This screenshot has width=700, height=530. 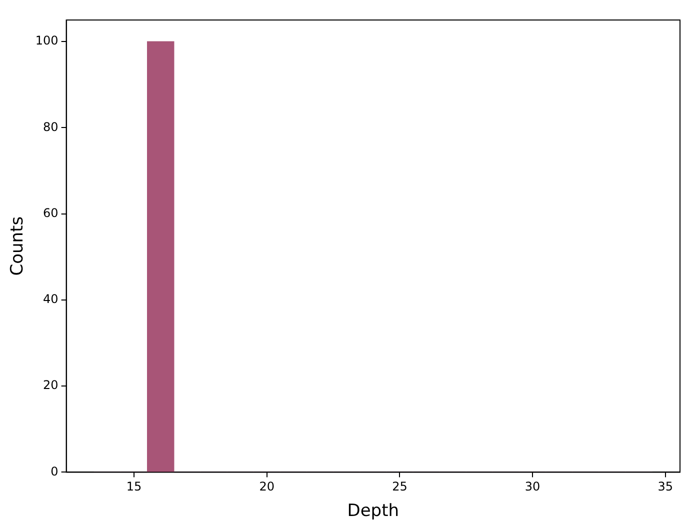 I want to click on y-tick-label: 20, so click(x=50, y=385).